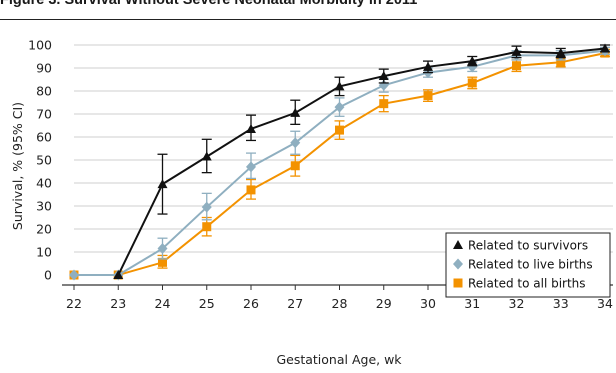 Image resolution: width=616 pixels, height=373 pixels. I want to click on y-tick-label: 100, so click(40, 45).